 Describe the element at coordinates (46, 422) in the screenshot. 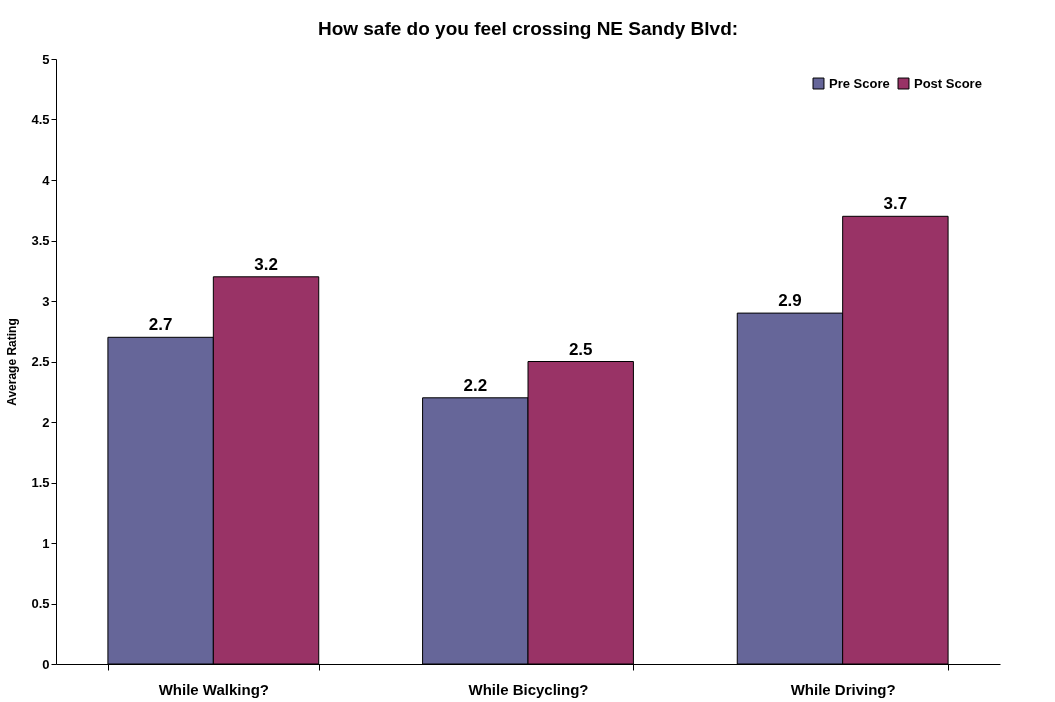

I see `y-tick-label: 2` at that location.